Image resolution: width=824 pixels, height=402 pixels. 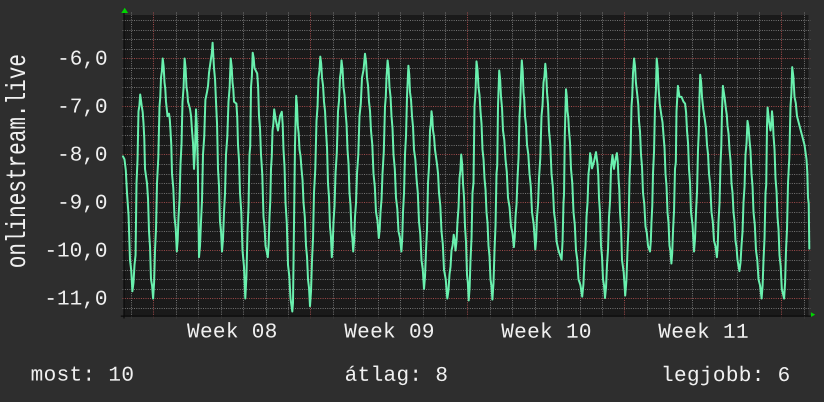 What do you see at coordinates (726, 376) in the screenshot?
I see `svg-text: legjobb: 6` at bounding box center [726, 376].